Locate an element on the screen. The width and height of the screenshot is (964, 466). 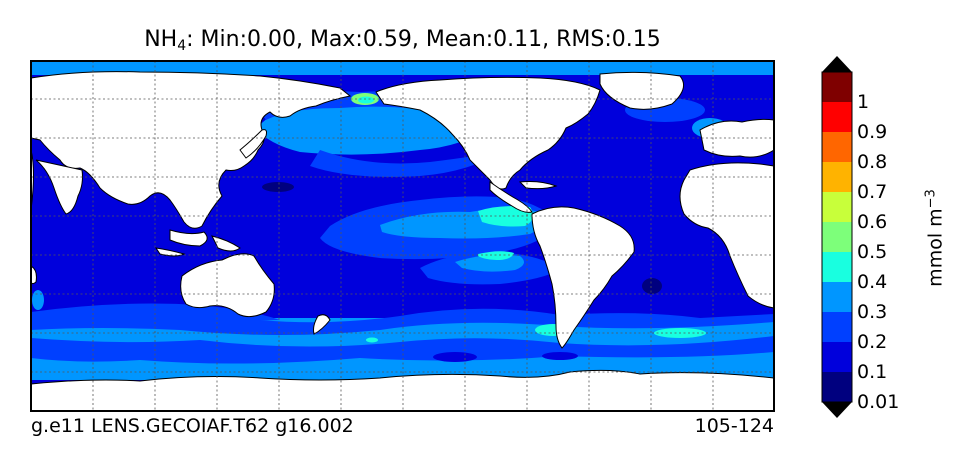
colorbar-frame is located at coordinates (837, 237).